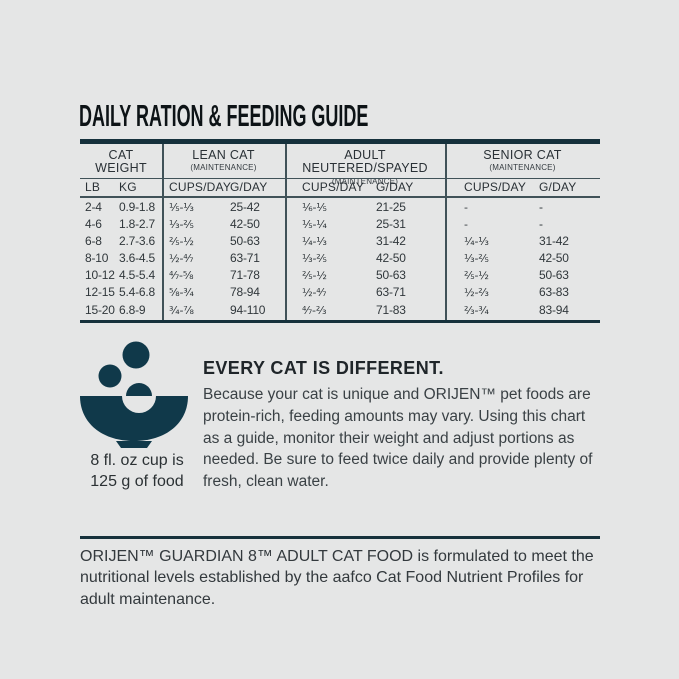  I want to click on group-label: LEAN CAT, so click(223, 154).